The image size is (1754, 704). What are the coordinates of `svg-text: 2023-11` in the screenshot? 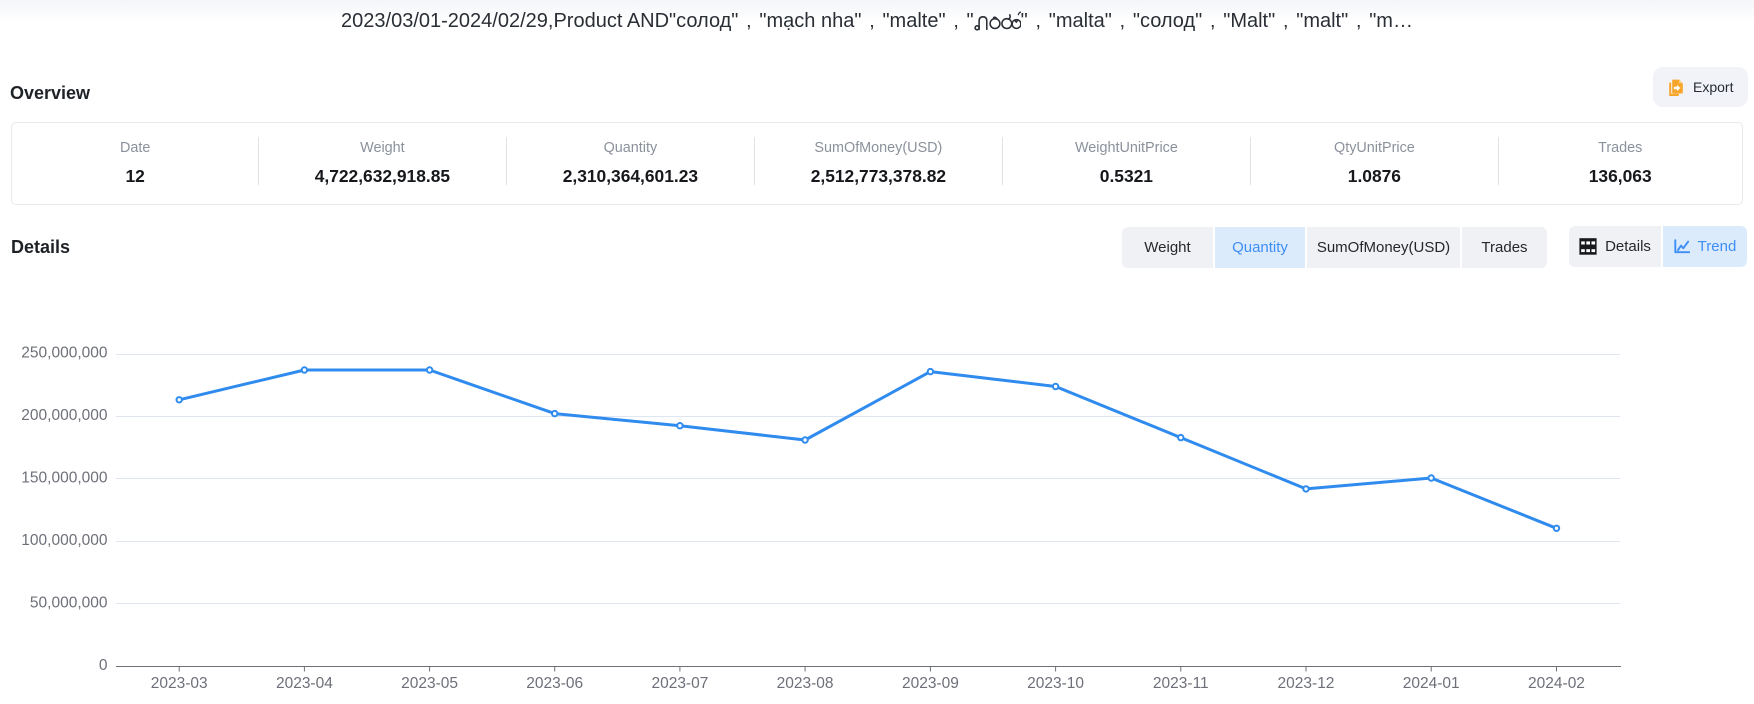 It's located at (1181, 683).